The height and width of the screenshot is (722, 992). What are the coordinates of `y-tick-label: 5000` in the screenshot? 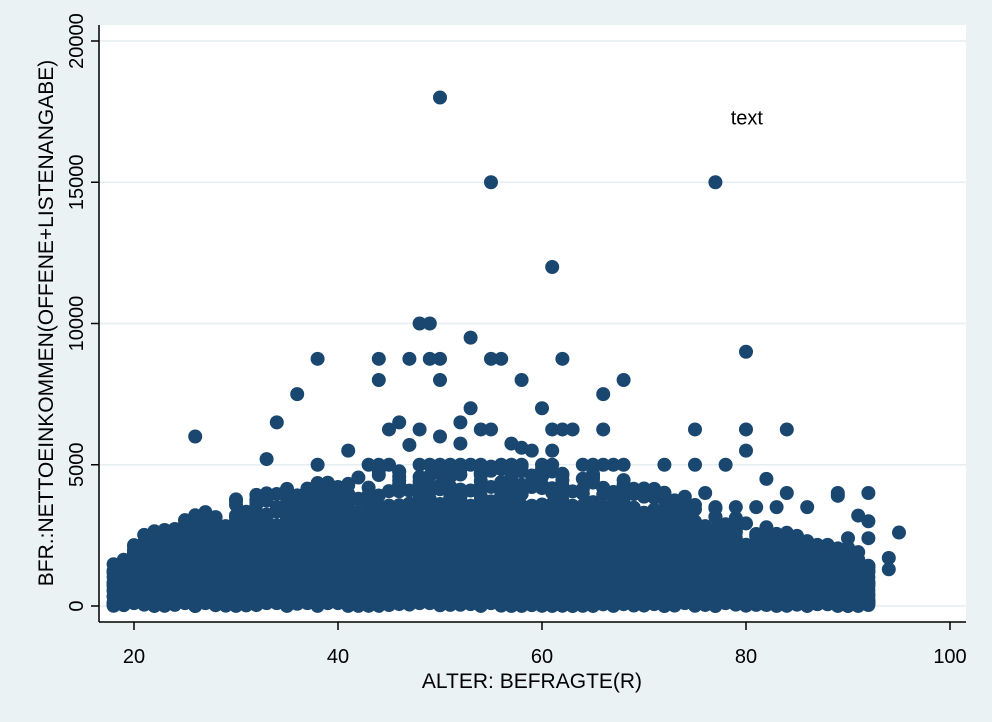 It's located at (77, 465).